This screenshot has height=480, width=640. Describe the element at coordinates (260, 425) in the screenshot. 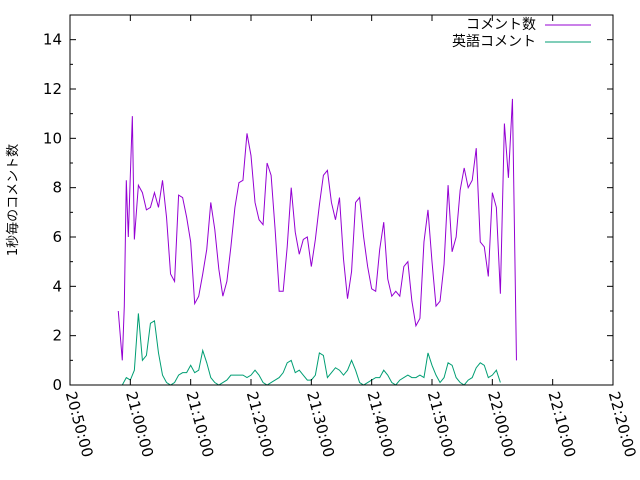

I see `x-tick-label: 21:20:00` at that location.